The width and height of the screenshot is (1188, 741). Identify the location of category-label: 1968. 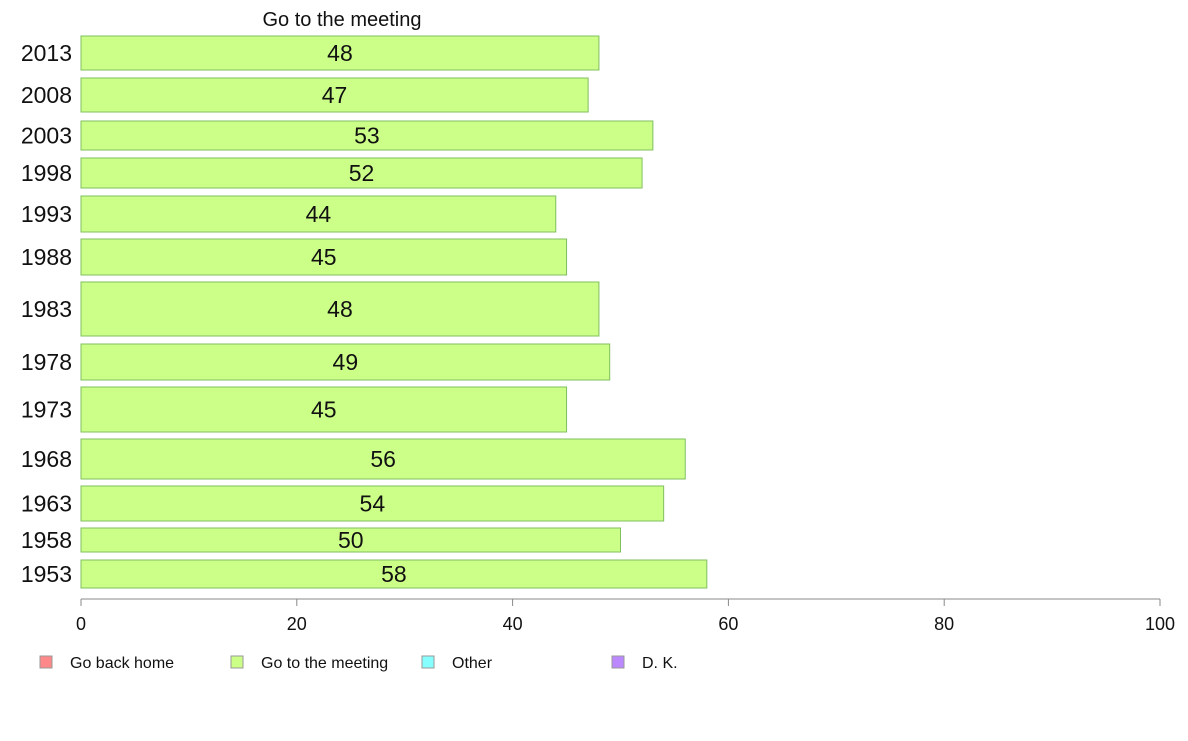
(46, 459).